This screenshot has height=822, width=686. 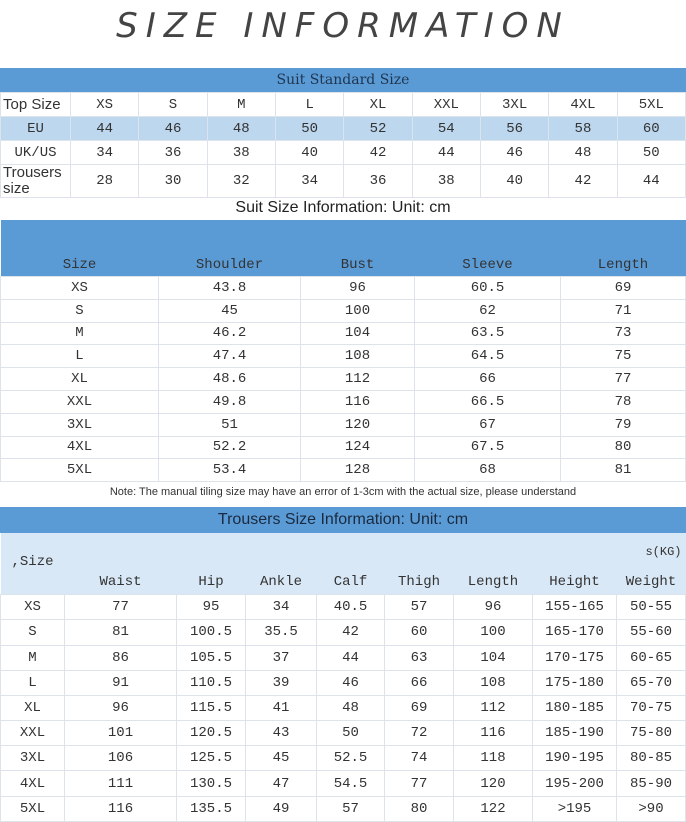 What do you see at coordinates (173, 181) in the screenshot?
I see `table-cell: 30` at bounding box center [173, 181].